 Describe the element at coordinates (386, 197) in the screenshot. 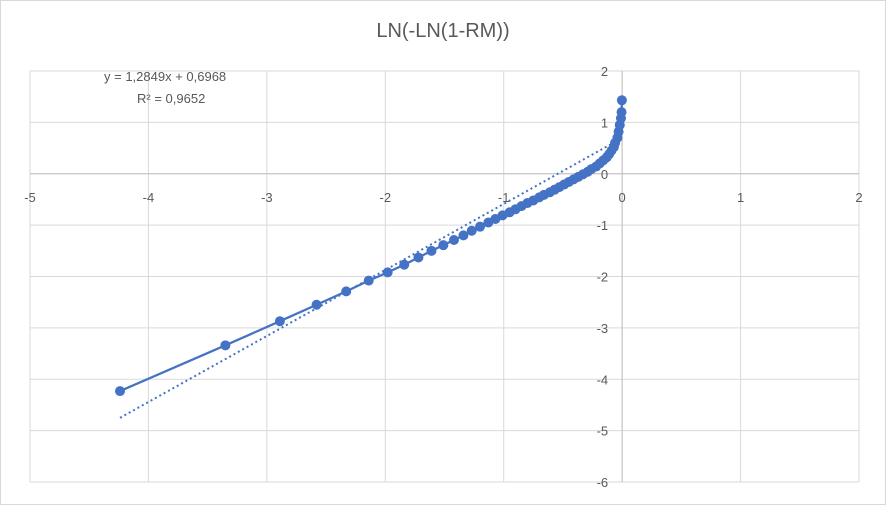

I see `x-tick-label: -2` at that location.